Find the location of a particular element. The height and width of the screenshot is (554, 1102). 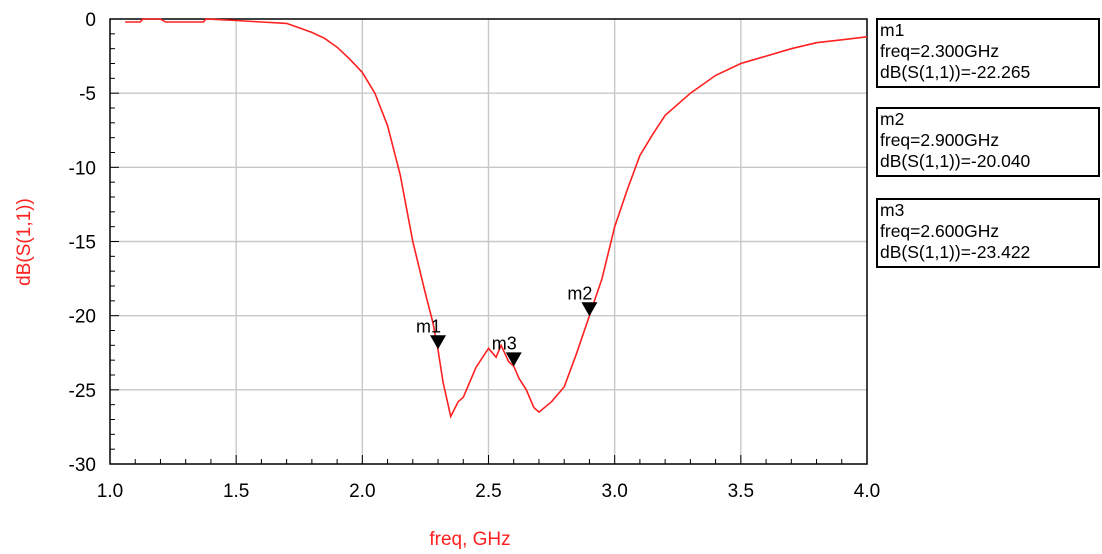

curve-markers: m1 m2 m3 is located at coordinates (507, 325).